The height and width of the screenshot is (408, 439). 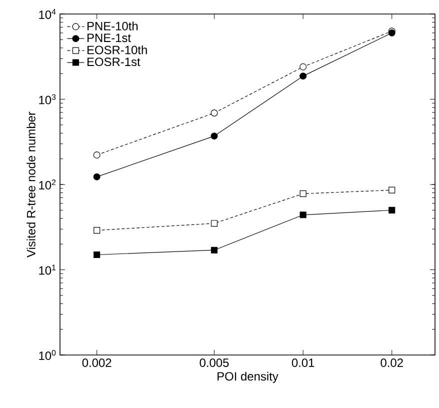 I want to click on y-axis-title: Visited R-tree node number, so click(x=31, y=185).